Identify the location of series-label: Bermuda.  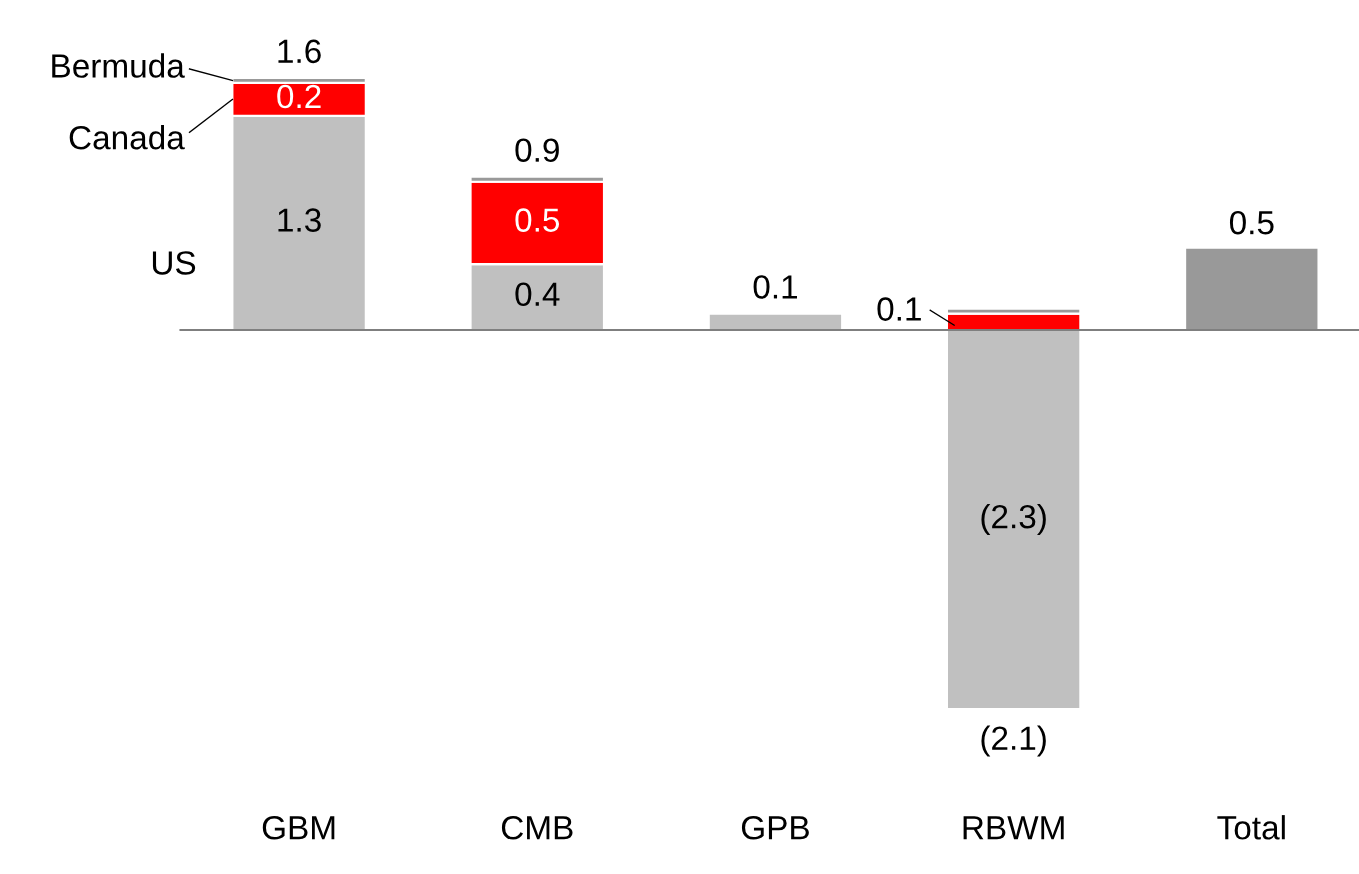
(118, 65).